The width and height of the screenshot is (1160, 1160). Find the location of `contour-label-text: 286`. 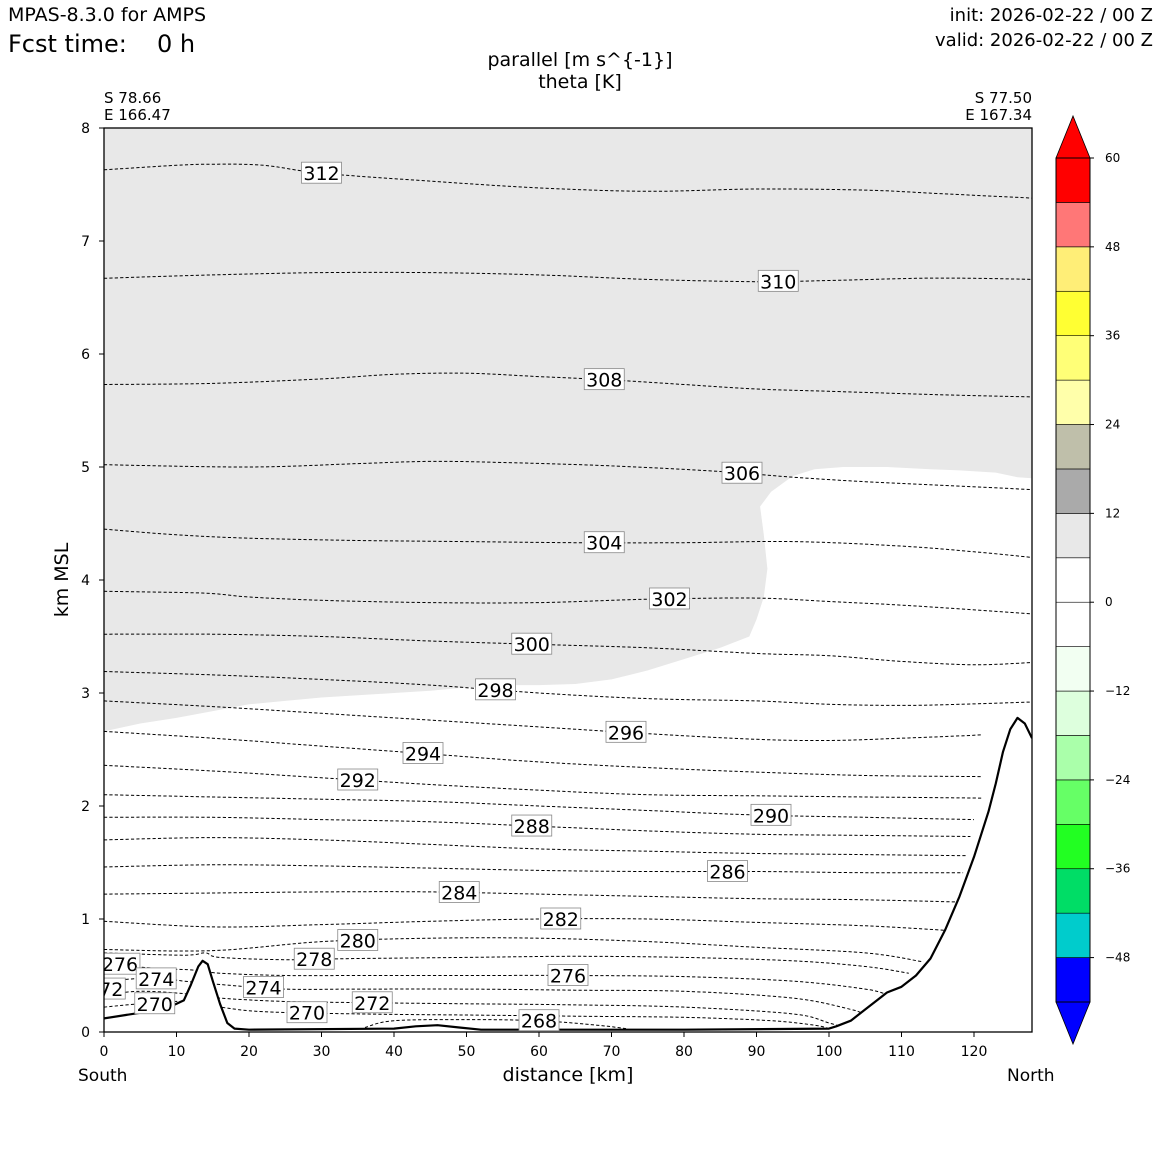

contour-label-text: 286 is located at coordinates (727, 873).